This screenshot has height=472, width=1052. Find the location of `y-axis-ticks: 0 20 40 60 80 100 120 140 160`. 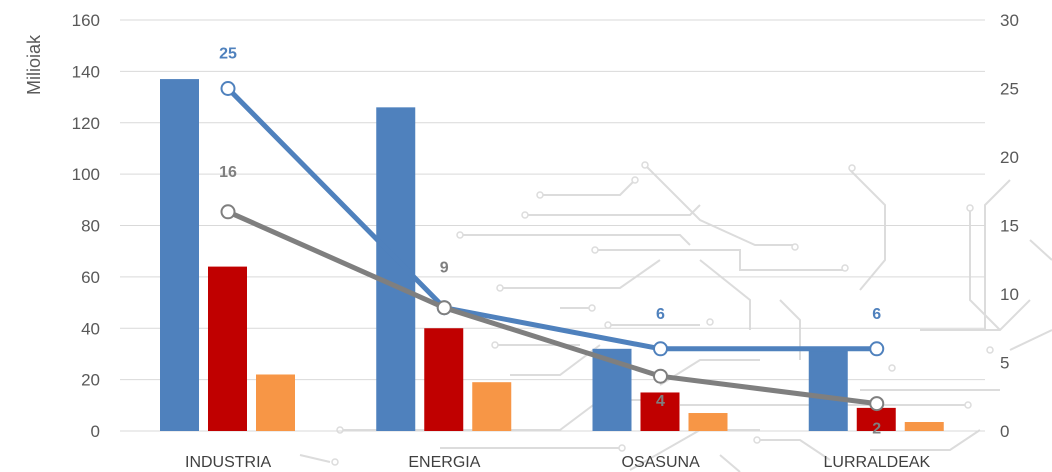

y-axis-ticks: 0 20 40 60 80 100 120 140 160 is located at coordinates (86, 226).